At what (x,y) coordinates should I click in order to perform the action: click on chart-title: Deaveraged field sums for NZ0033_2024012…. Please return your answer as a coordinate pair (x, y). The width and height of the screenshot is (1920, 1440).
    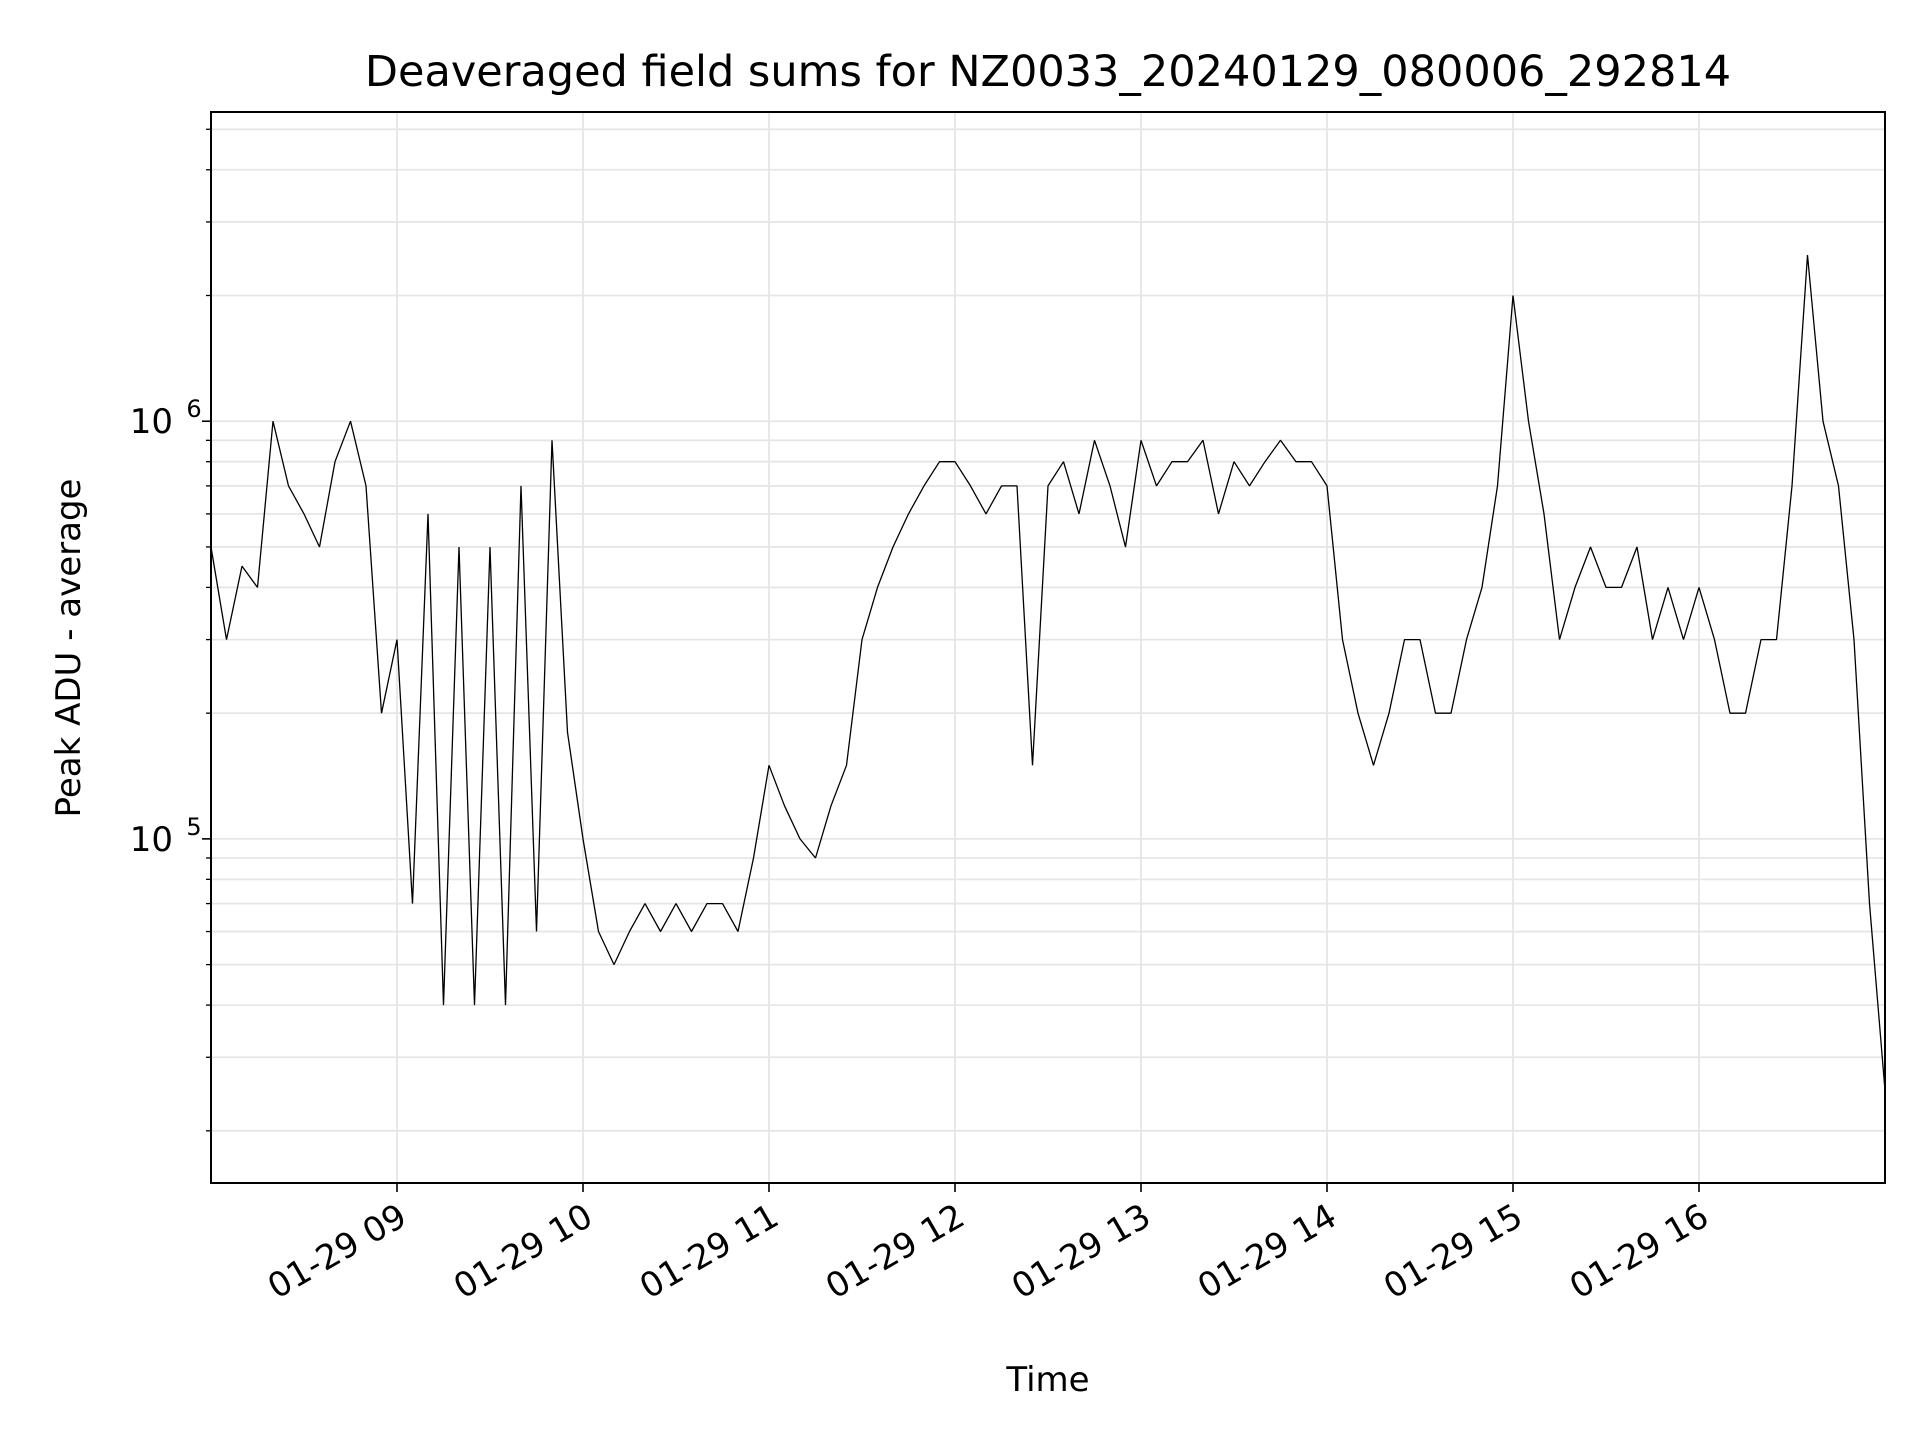
    Looking at the image, I should click on (1048, 72).